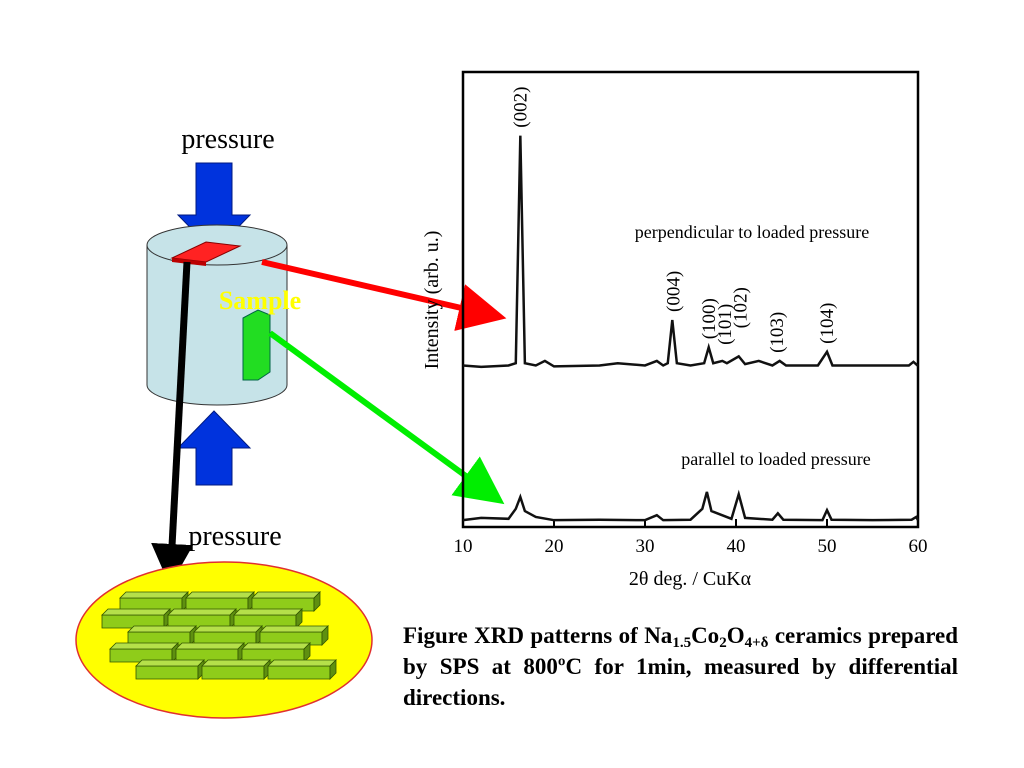 The width and height of the screenshot is (1024, 768). What do you see at coordinates (777, 332) in the screenshot?
I see `peak-label: (103)` at bounding box center [777, 332].